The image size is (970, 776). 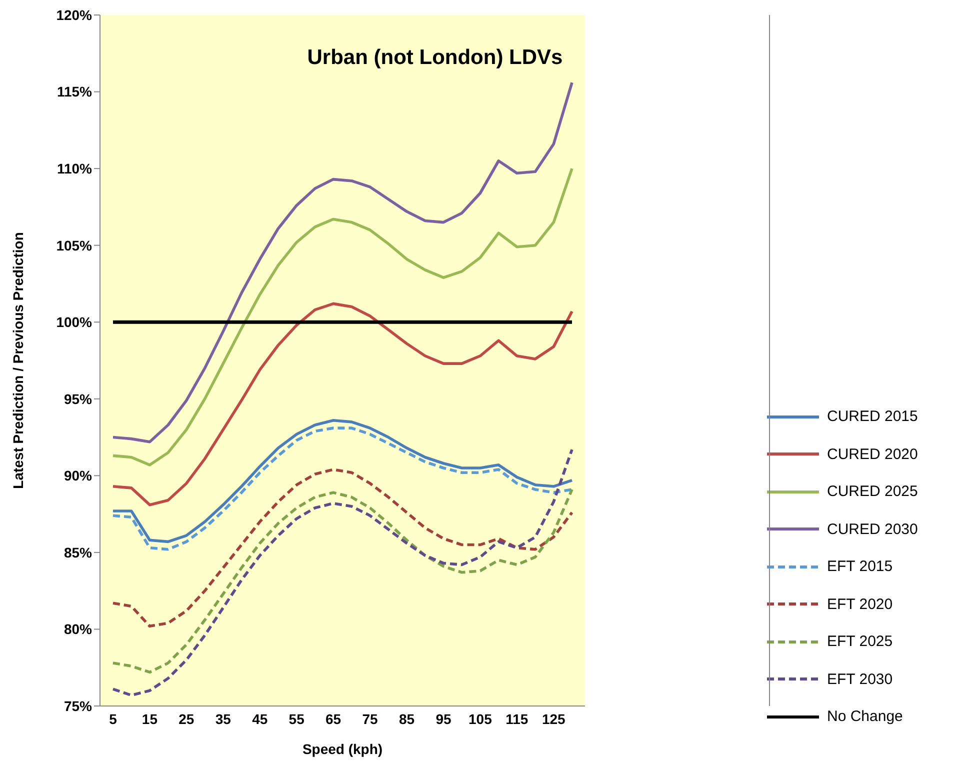 What do you see at coordinates (334, 718) in the screenshot?
I see `x-tick-label: 65` at bounding box center [334, 718].